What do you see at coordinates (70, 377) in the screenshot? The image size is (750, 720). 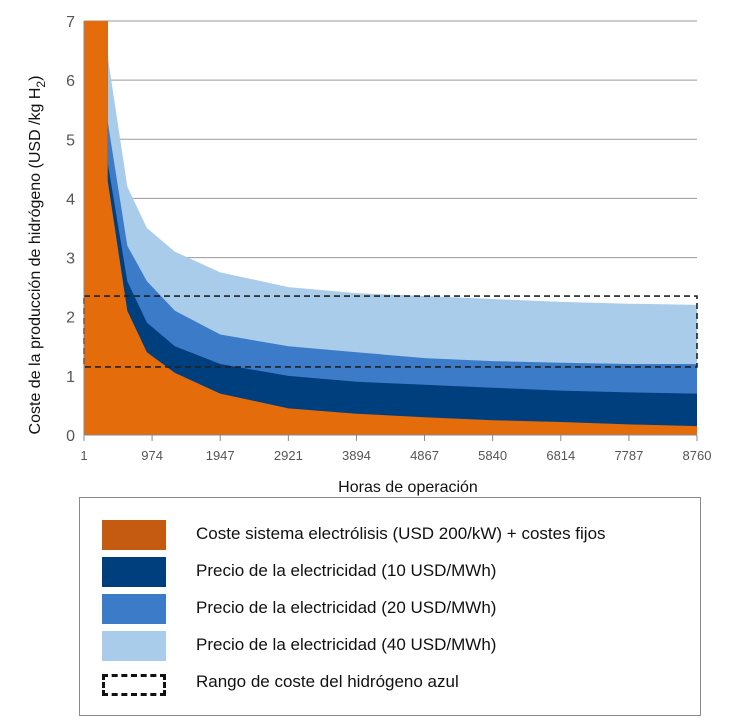 I see `y-tick-label-1: 1` at bounding box center [70, 377].